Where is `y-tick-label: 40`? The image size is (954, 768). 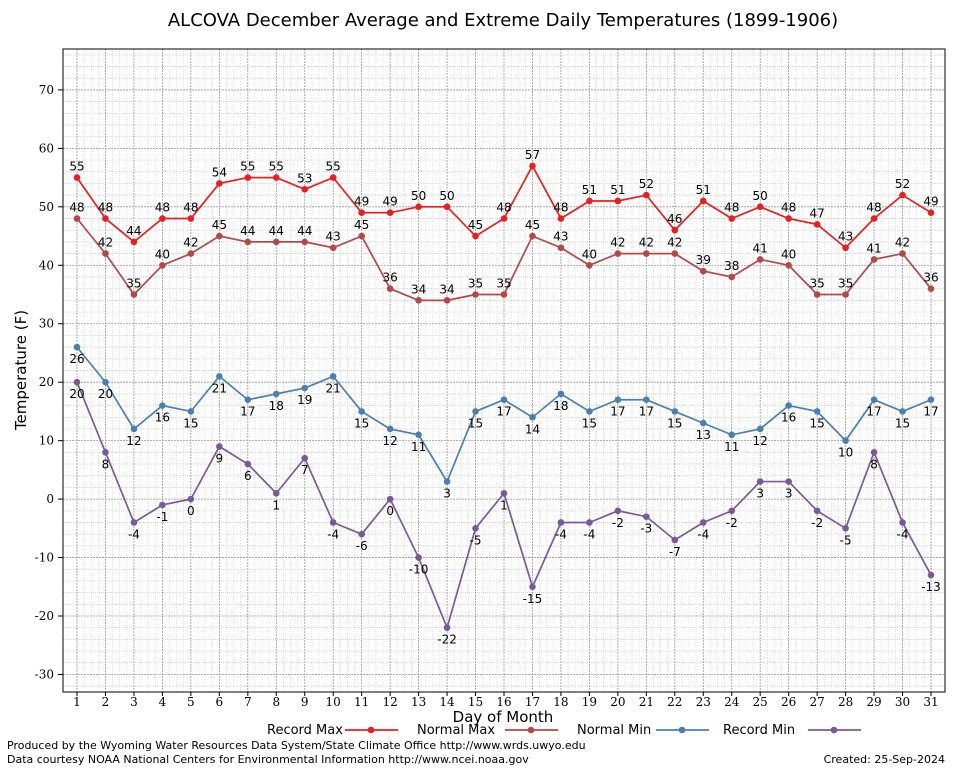
y-tick-label: 40 is located at coordinates (46, 265).